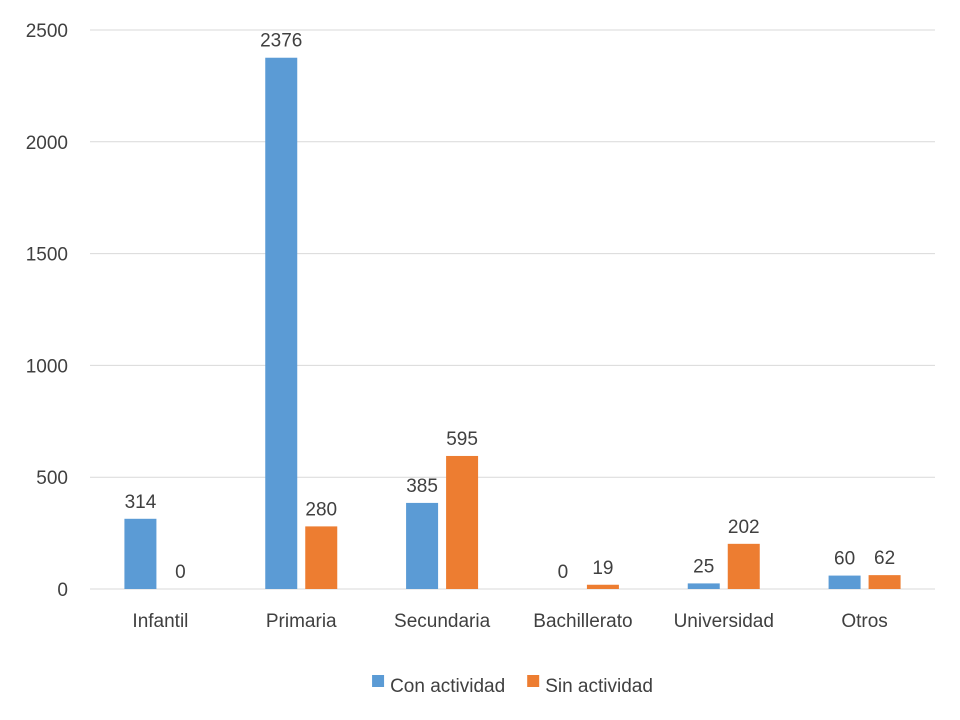 The image size is (960, 720). What do you see at coordinates (703, 566) in the screenshot?
I see `data-label-universidad-series-1: 25` at bounding box center [703, 566].